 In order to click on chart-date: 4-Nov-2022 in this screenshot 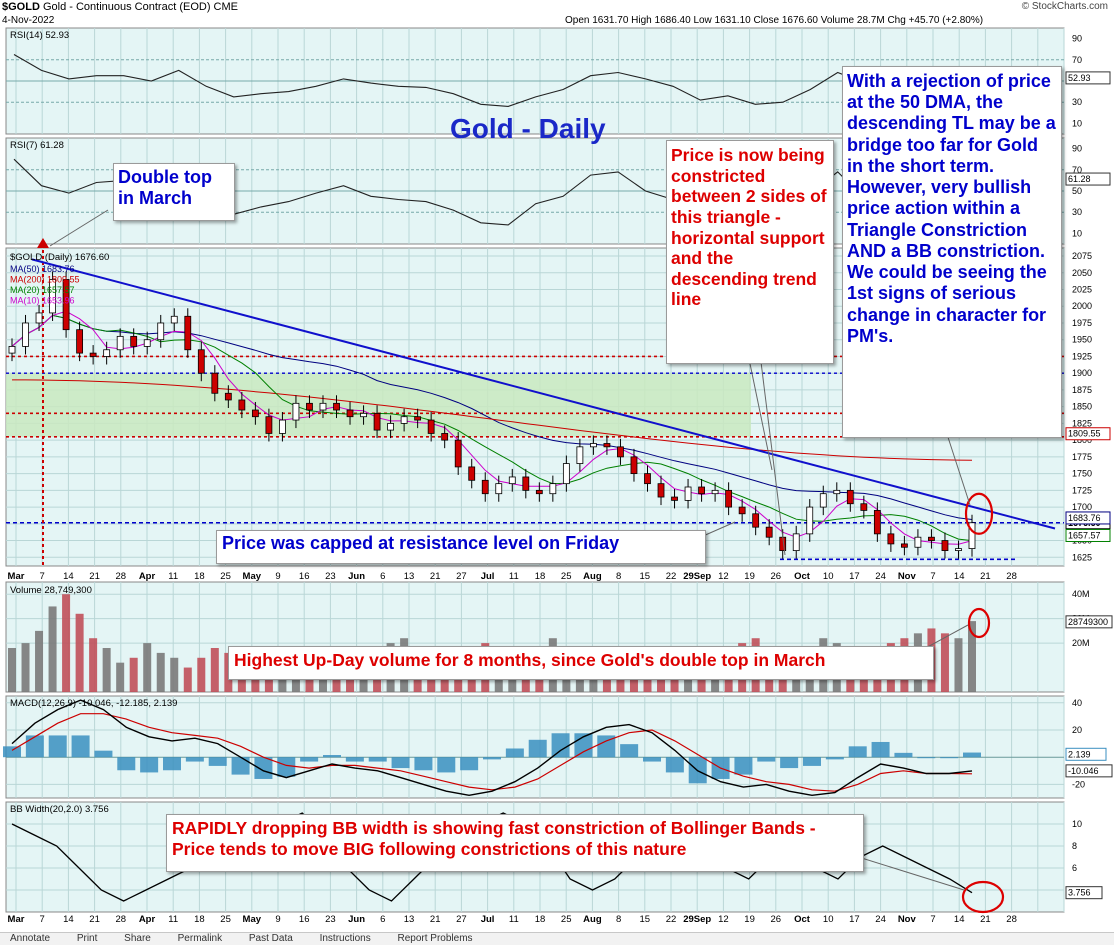, I will do `click(28, 20)`.